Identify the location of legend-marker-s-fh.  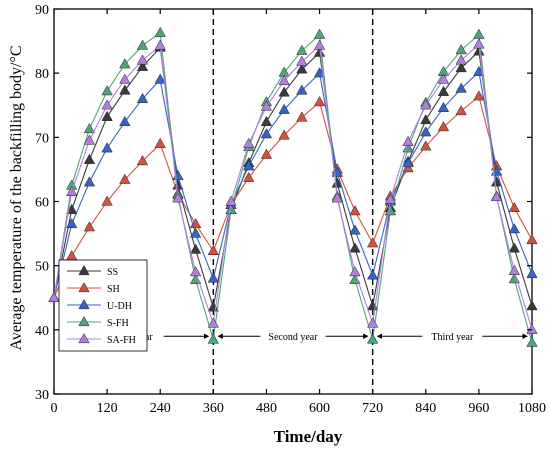
(84, 321).